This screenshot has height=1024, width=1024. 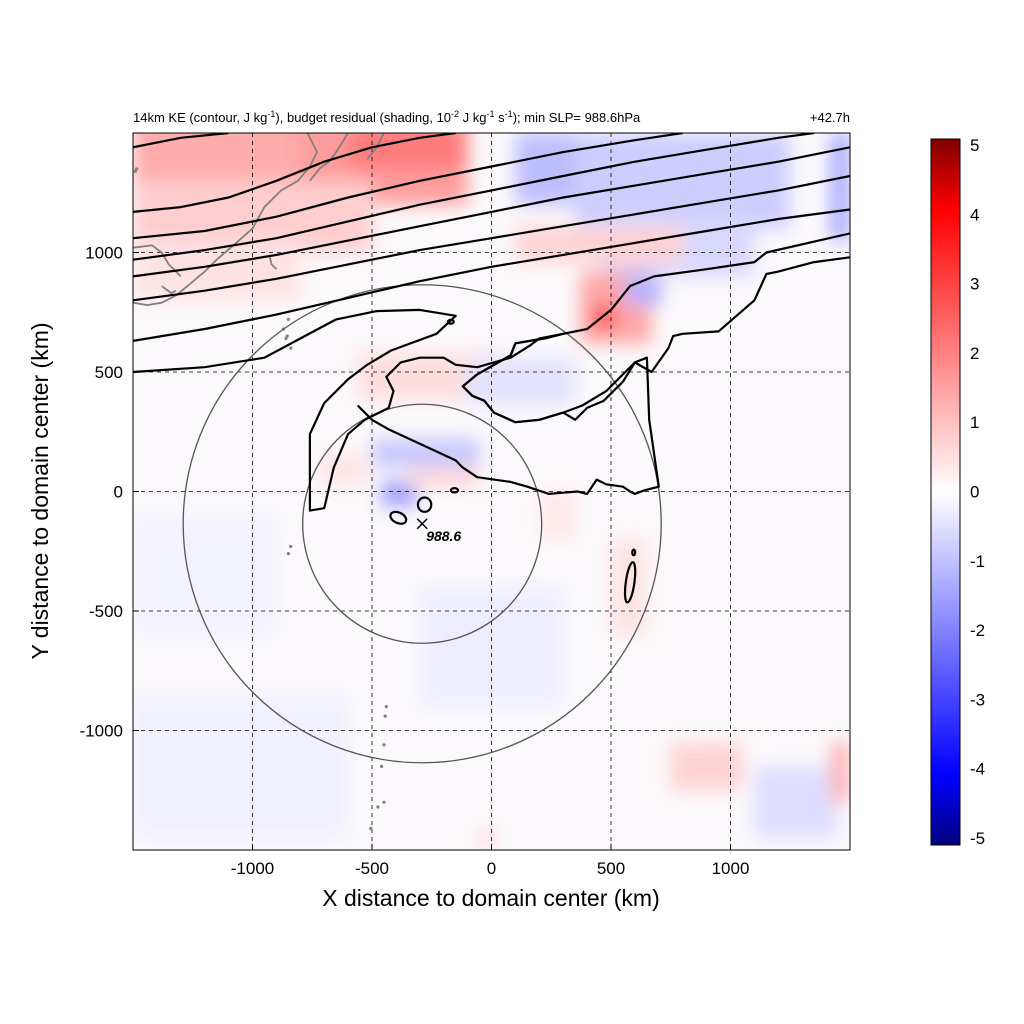 What do you see at coordinates (977, 630) in the screenshot?
I see `colorbar-tick-label: -2` at bounding box center [977, 630].